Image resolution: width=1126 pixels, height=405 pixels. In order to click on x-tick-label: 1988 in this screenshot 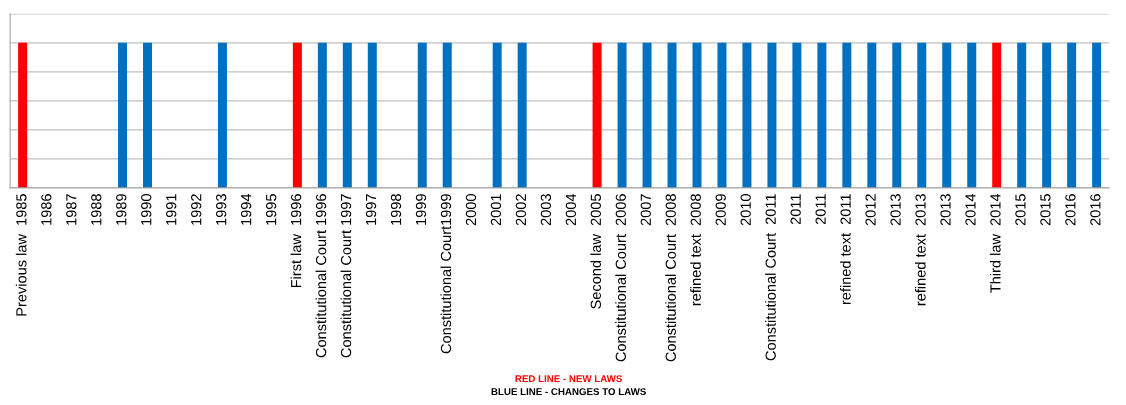, I will do `click(96, 209)`.